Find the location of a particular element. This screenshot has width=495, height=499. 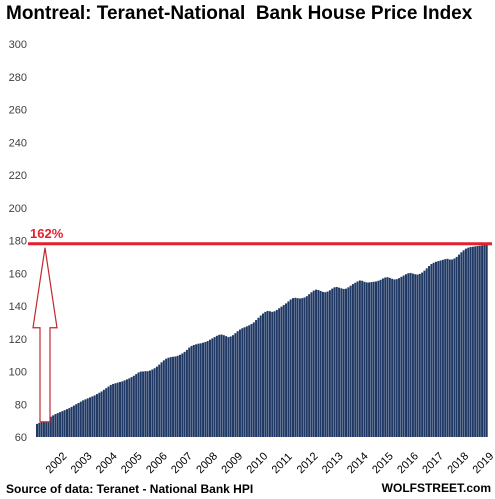

growth-annotation: 162% is located at coordinates (47, 233).